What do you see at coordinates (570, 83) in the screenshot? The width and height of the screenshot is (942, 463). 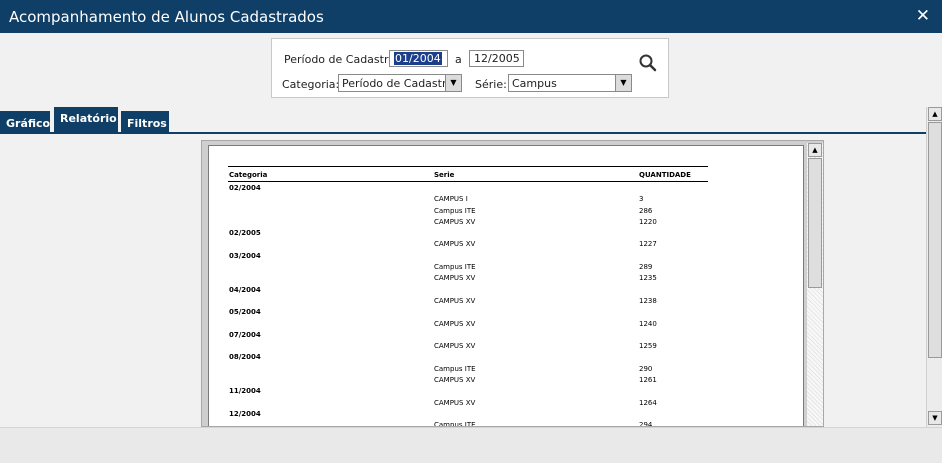 I see `serie-select: Campus ▼` at bounding box center [570, 83].